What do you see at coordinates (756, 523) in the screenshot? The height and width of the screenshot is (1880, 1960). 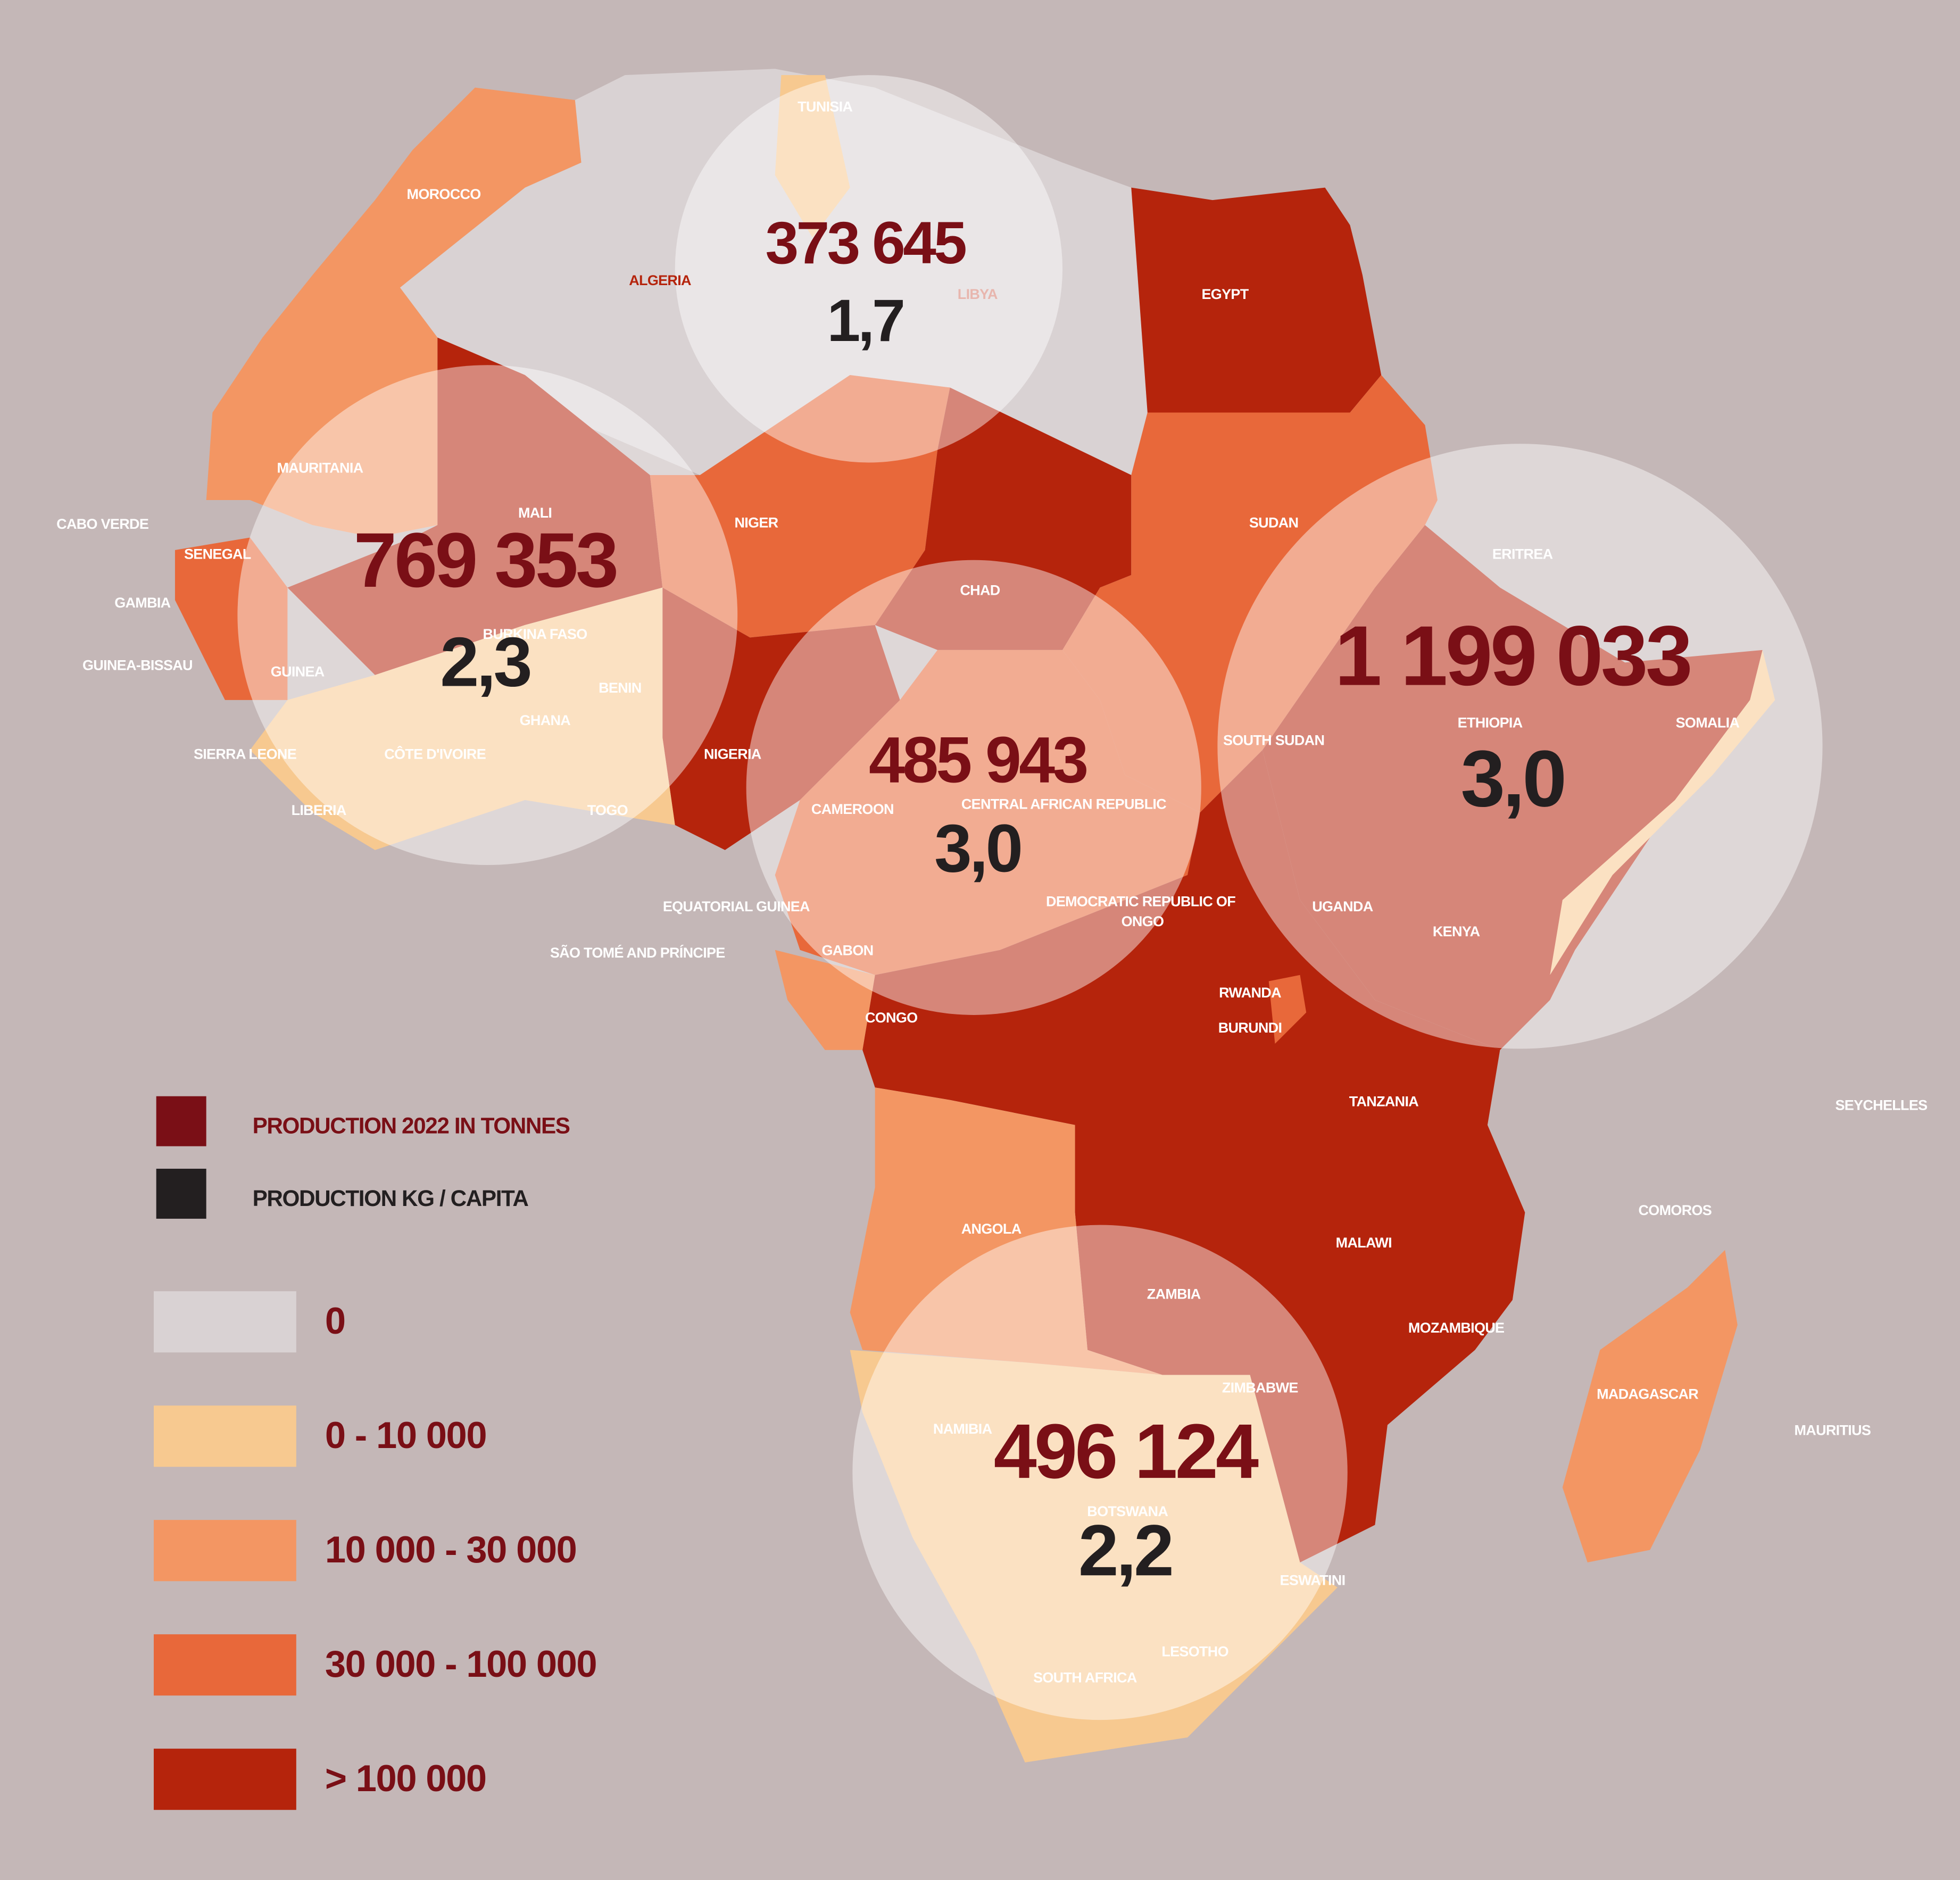 I see `country-label: NIGER` at bounding box center [756, 523].